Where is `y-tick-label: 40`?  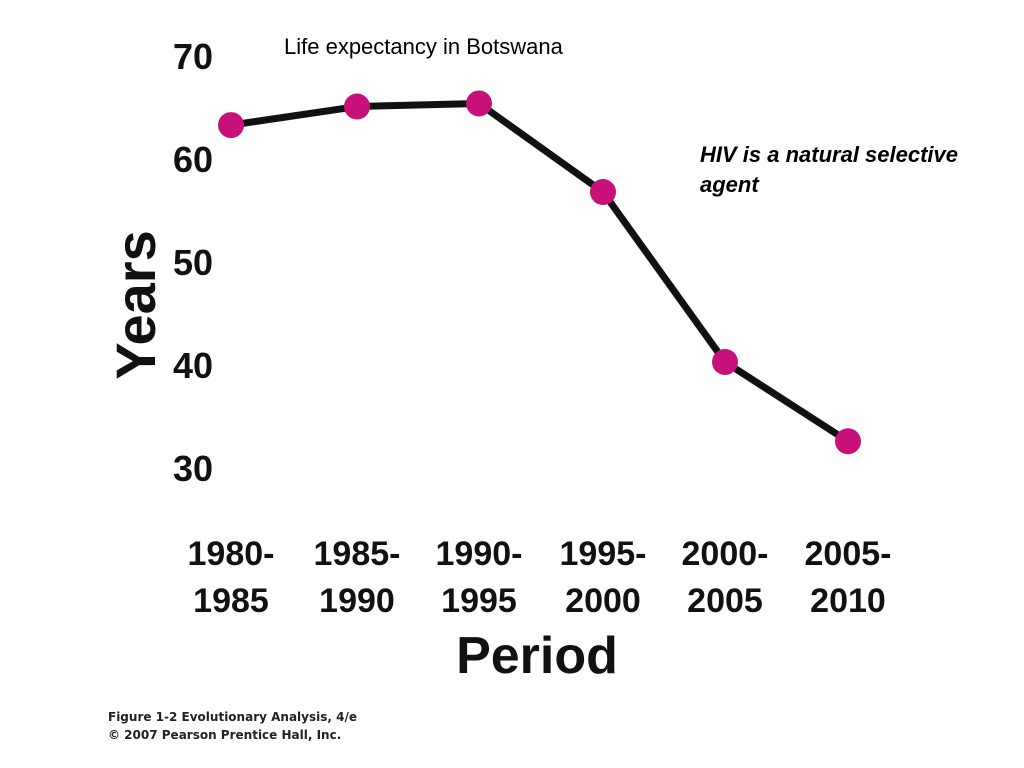
y-tick-label: 40 is located at coordinates (193, 365).